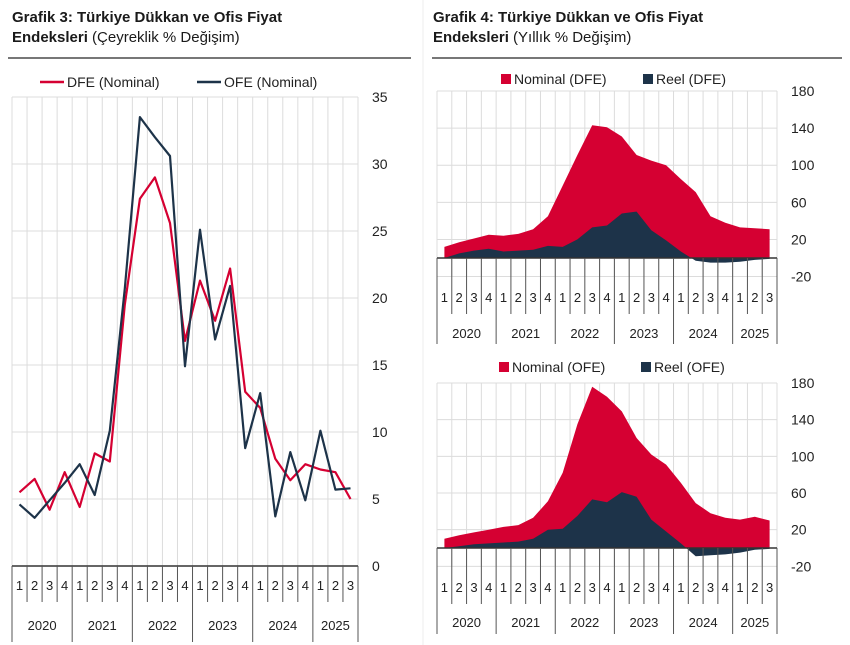  I want to click on chart3-year-label: 2021, so click(102, 625).